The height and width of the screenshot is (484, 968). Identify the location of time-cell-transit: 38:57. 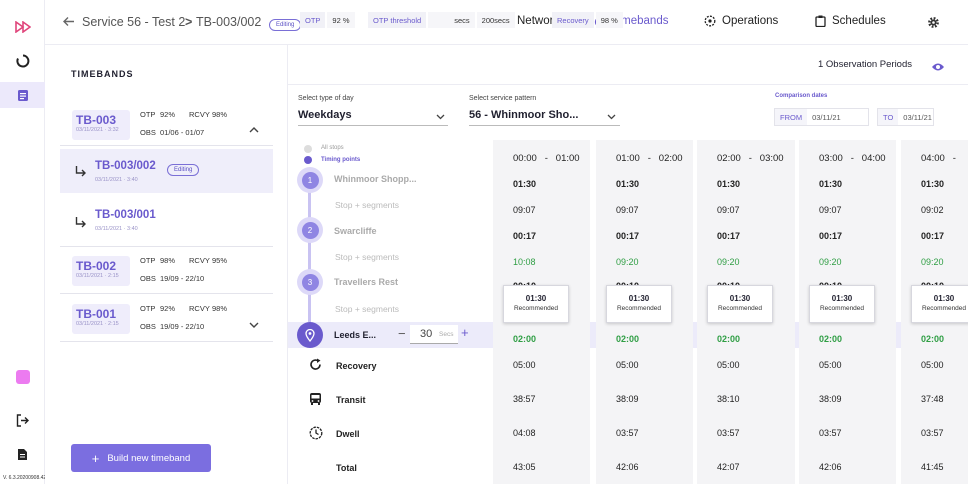
(524, 399).